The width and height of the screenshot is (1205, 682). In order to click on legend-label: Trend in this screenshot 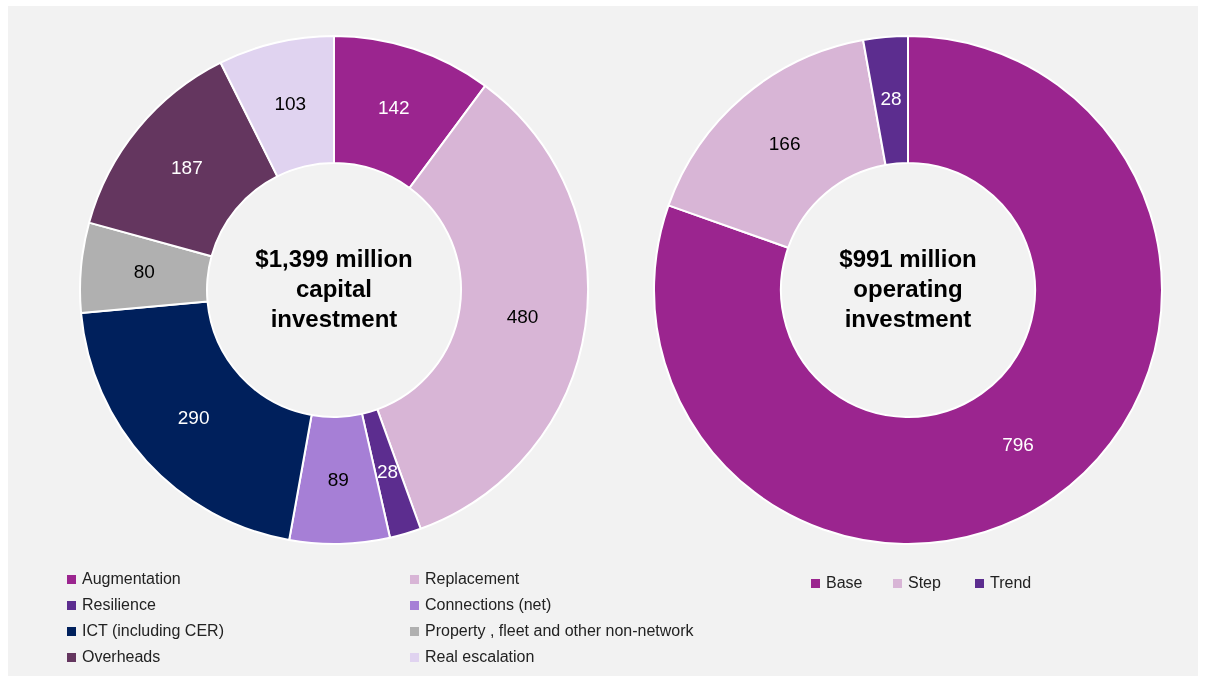, I will do `click(1011, 583)`.